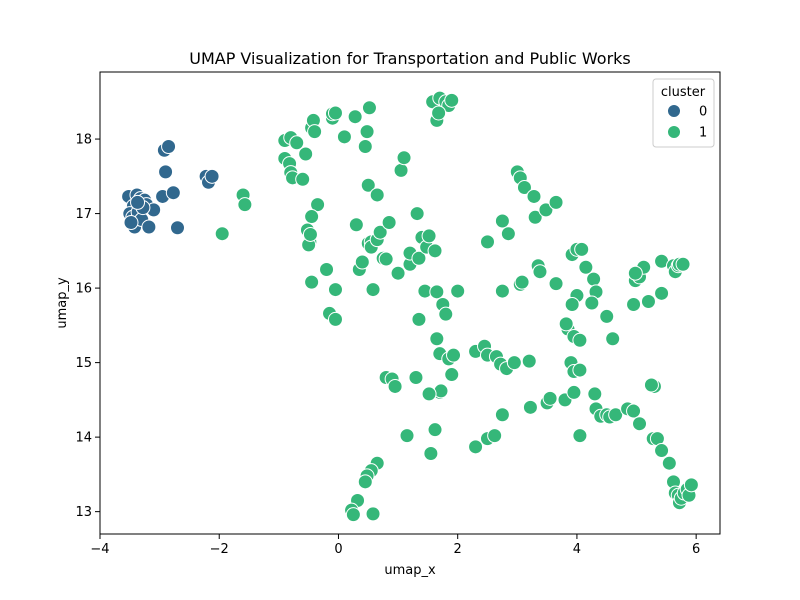 The width and height of the screenshot is (800, 600). What do you see at coordinates (703, 133) in the screenshot?
I see `legend-label-cluster-1: 1` at bounding box center [703, 133].